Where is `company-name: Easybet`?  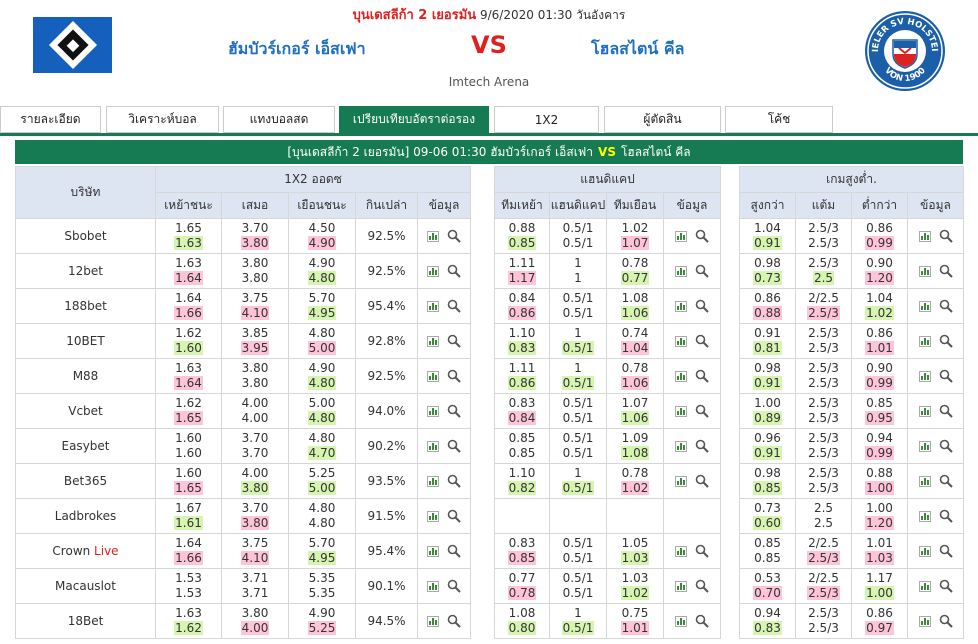
company-name: Easybet is located at coordinates (85, 446).